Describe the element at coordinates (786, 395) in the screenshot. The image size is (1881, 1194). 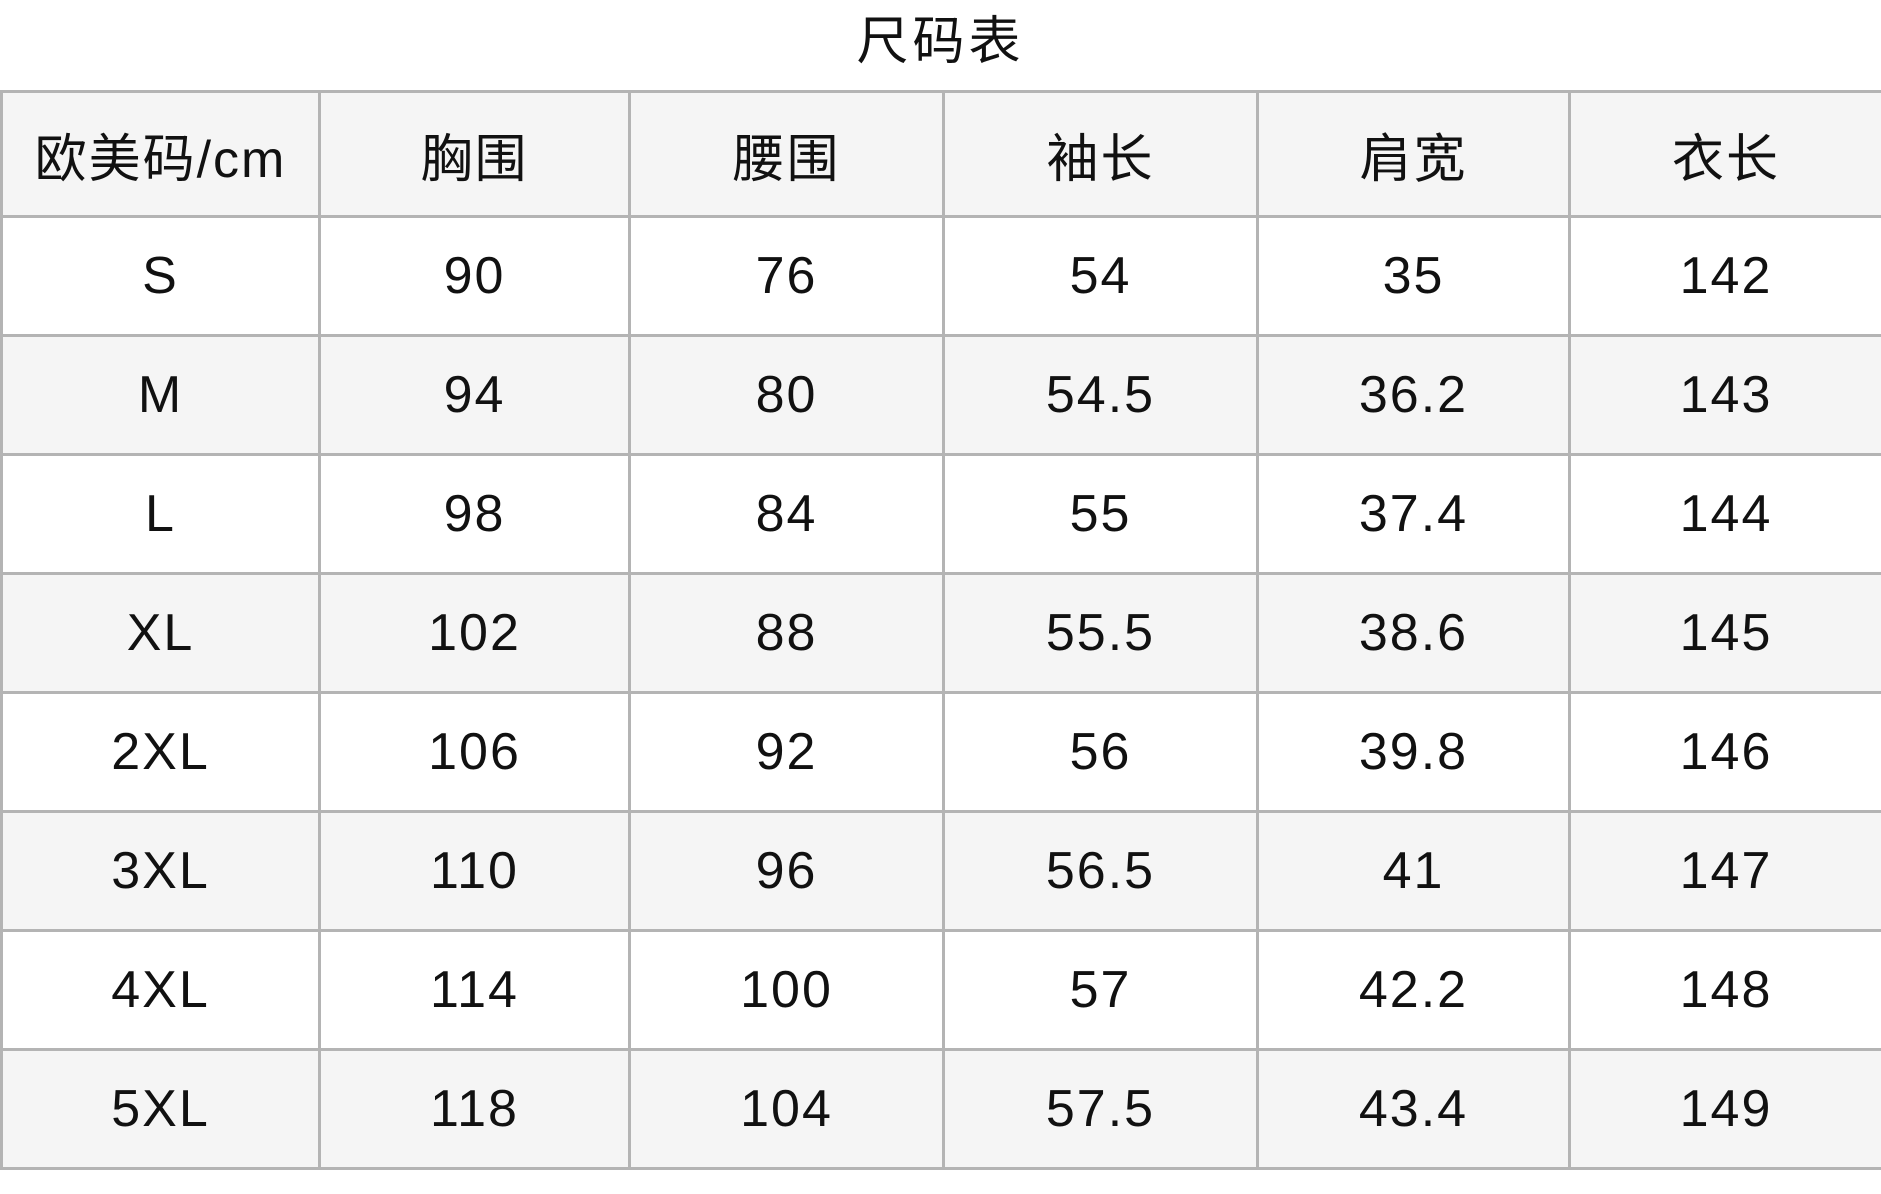
I see `measurement-cell: 80` at that location.